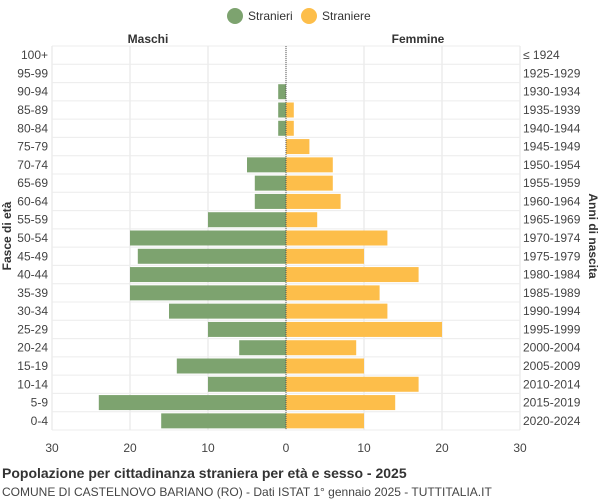 The image size is (600, 500). Describe the element at coordinates (552, 311) in the screenshot. I see `birth-year-label: 1990-1994` at that location.